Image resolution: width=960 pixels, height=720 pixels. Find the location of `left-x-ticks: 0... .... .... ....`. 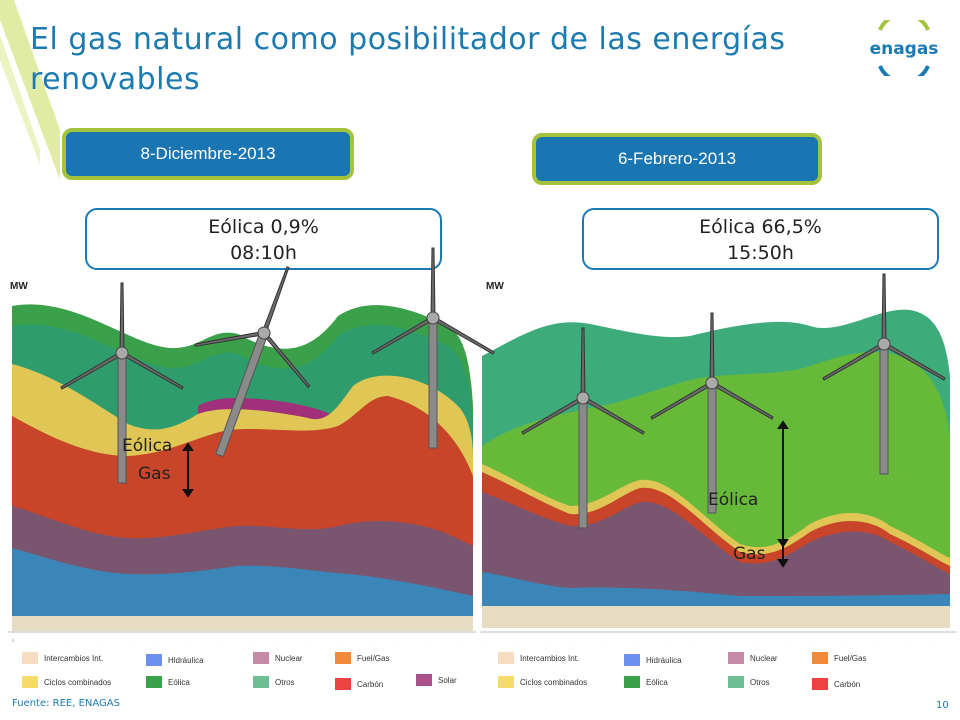

left-x-ticks: 0... .... .... .... is located at coordinates (235, 640).